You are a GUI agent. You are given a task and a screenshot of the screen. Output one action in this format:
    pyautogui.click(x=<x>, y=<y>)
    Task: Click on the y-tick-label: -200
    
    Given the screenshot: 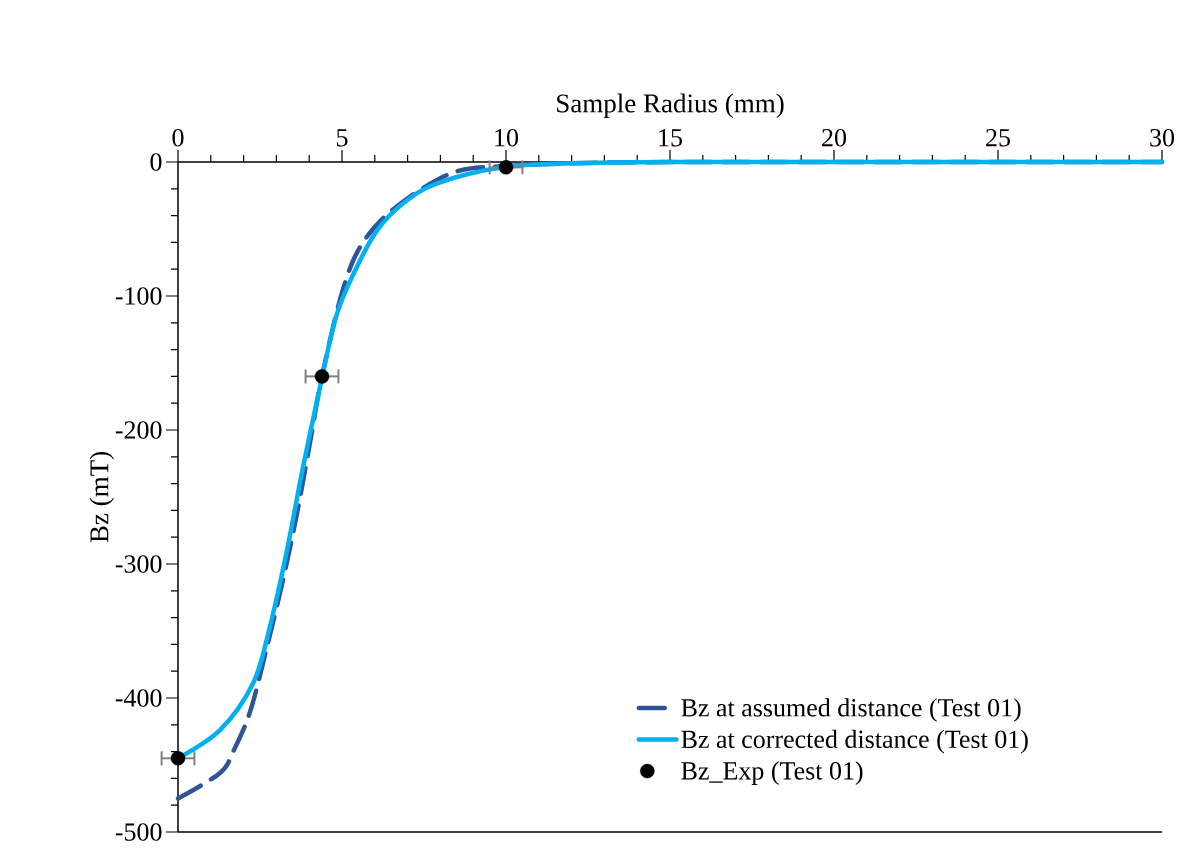 What is the action you would take?
    pyautogui.click(x=138, y=430)
    